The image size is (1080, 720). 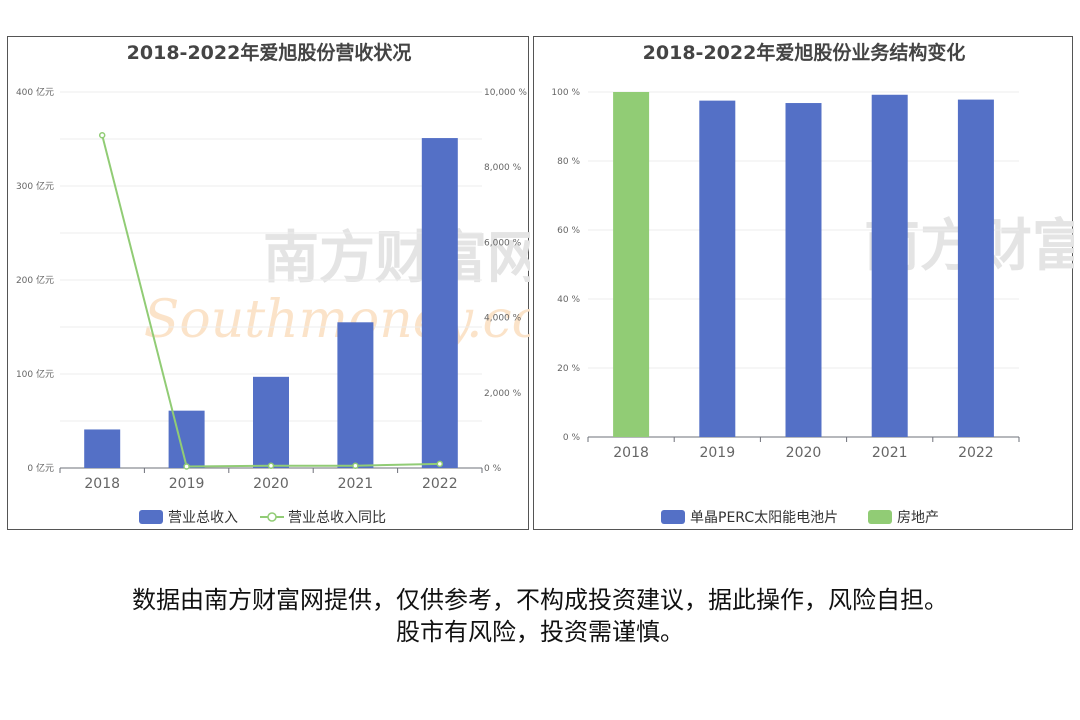 What do you see at coordinates (764, 518) in the screenshot?
I see `legend-perc-label: 单晶PERC太阳能电池片` at bounding box center [764, 518].